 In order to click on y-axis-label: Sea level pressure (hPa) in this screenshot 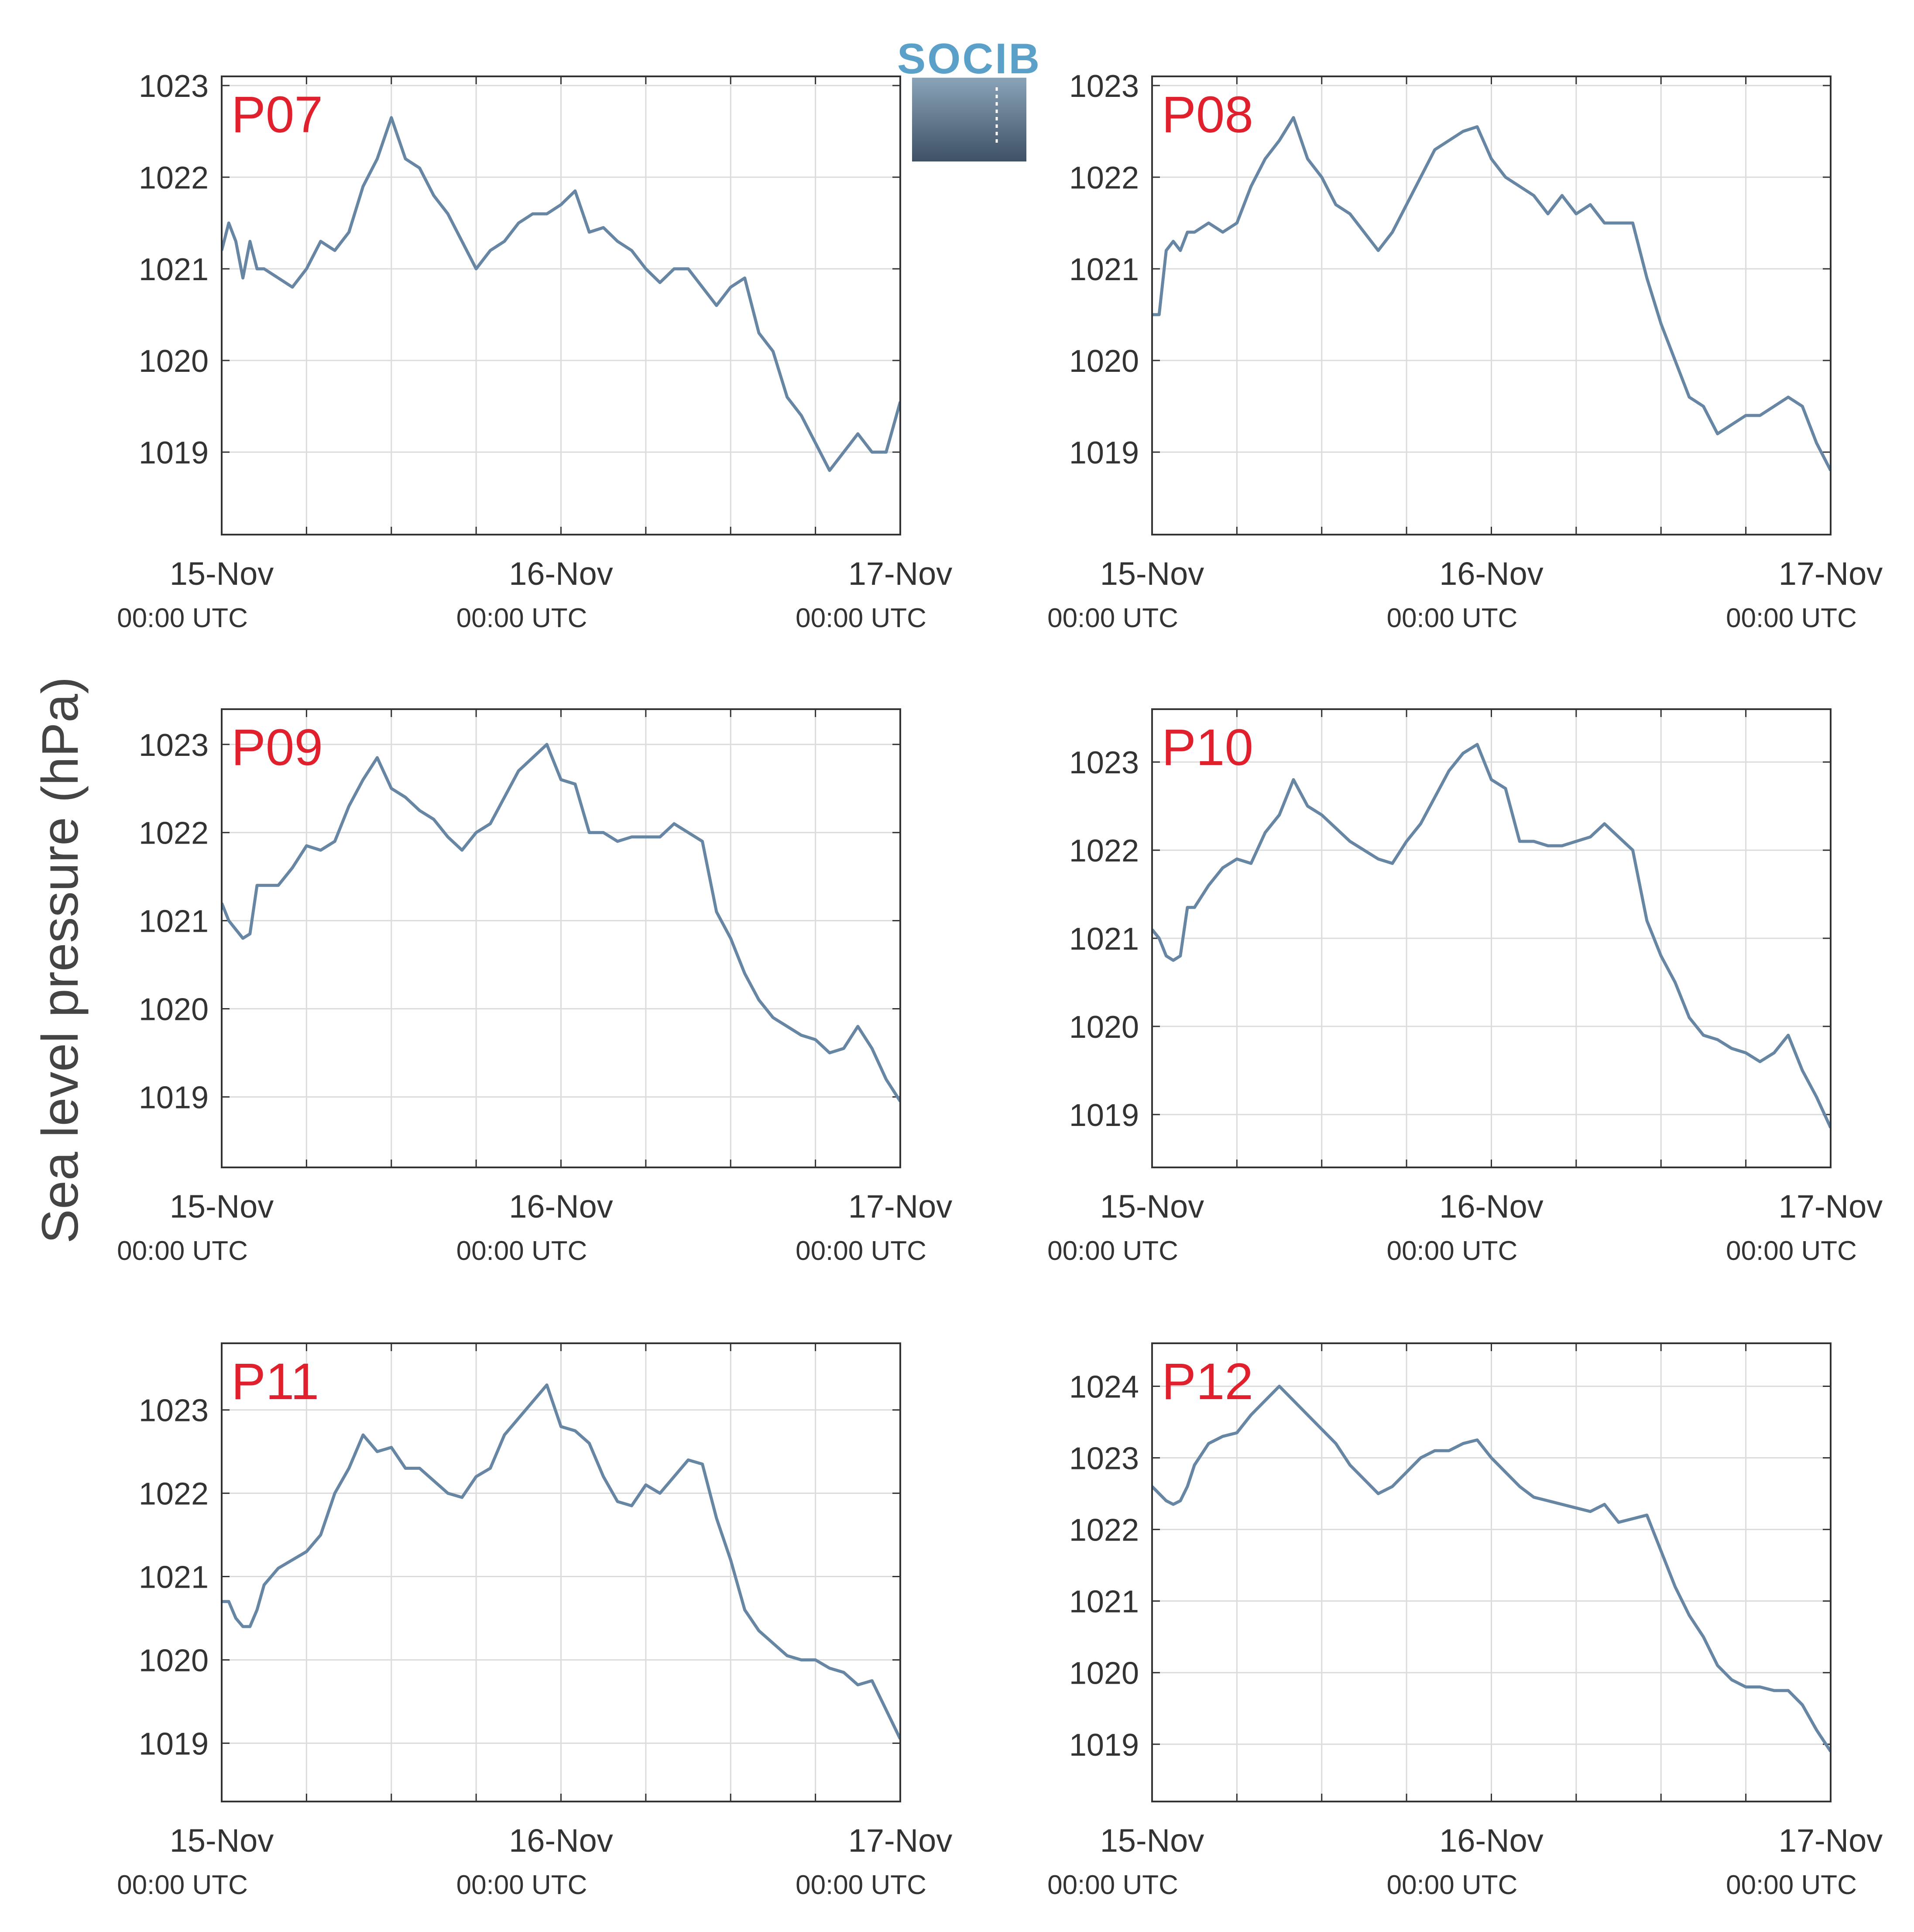, I will do `click(60, 960)`.